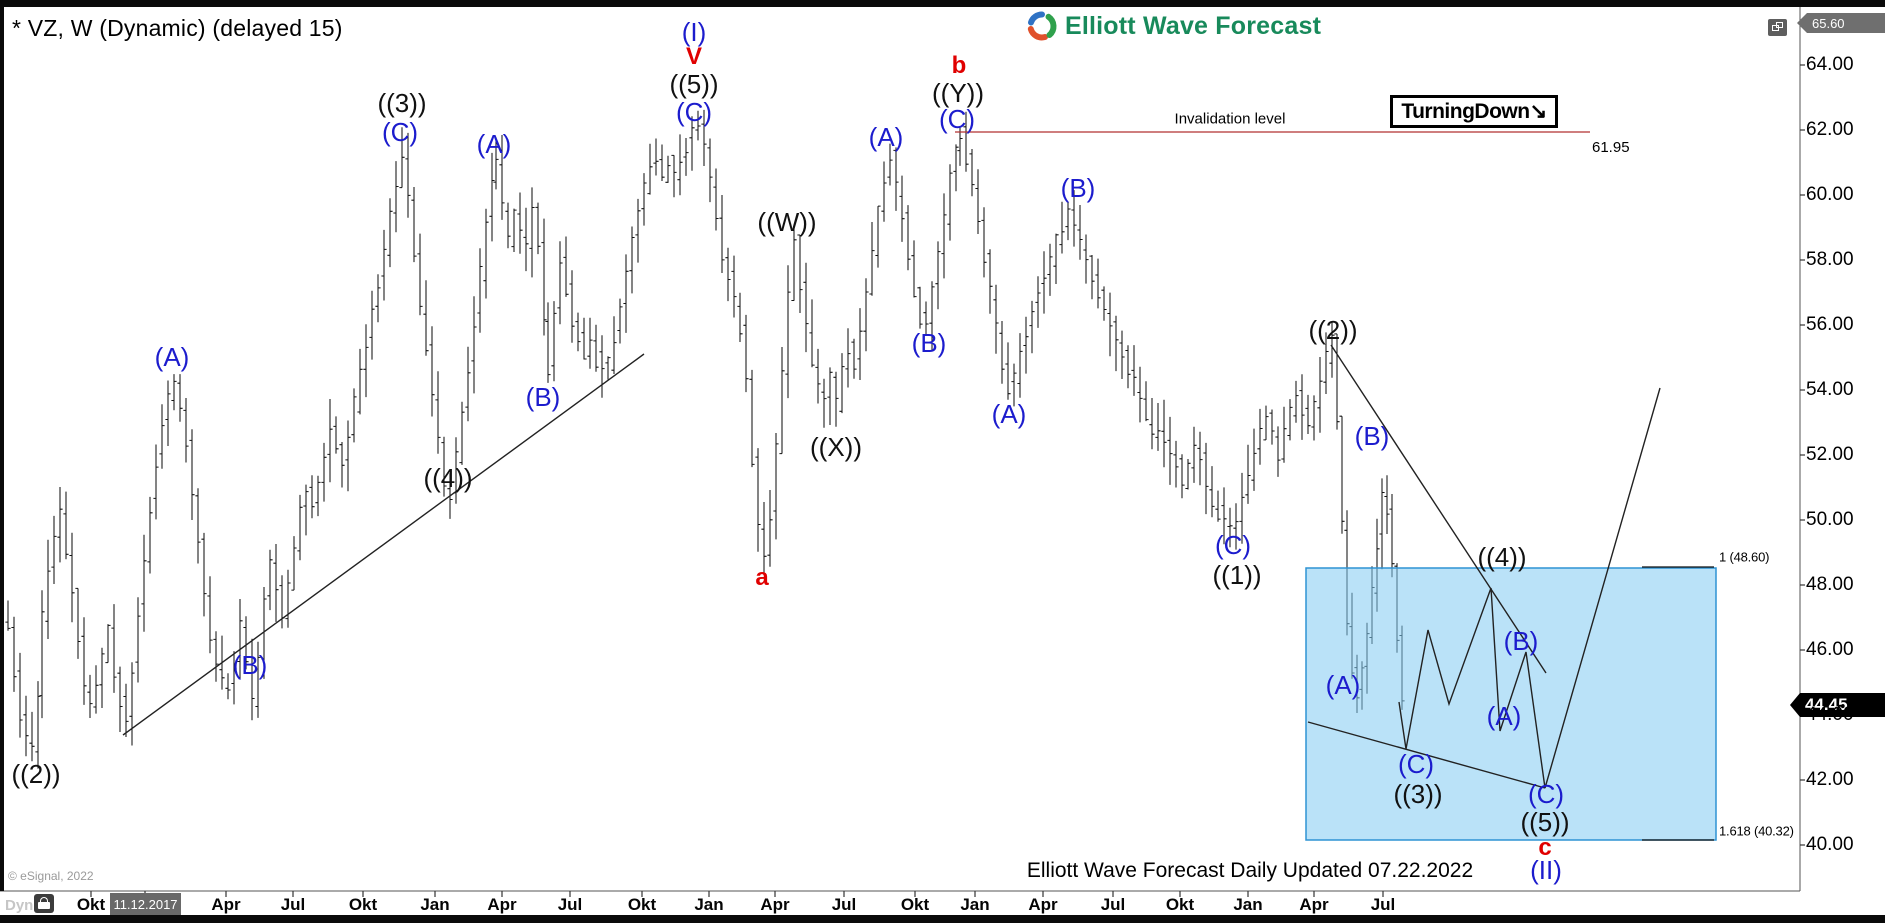 The height and width of the screenshot is (923, 1885). I want to click on wave-label: ((Y)), so click(958, 93).